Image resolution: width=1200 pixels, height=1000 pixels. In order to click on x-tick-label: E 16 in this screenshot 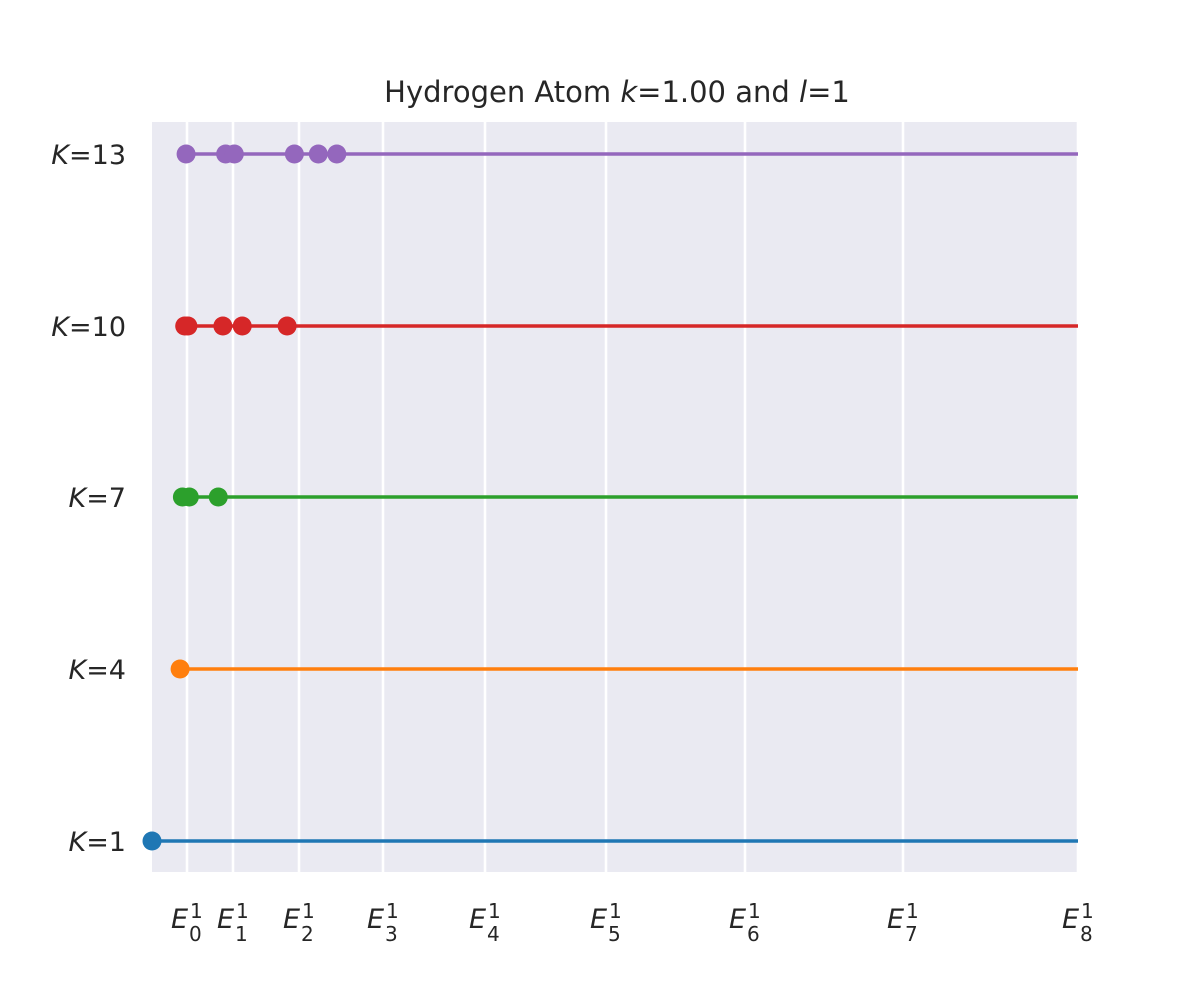, I will do `click(745, 922)`.